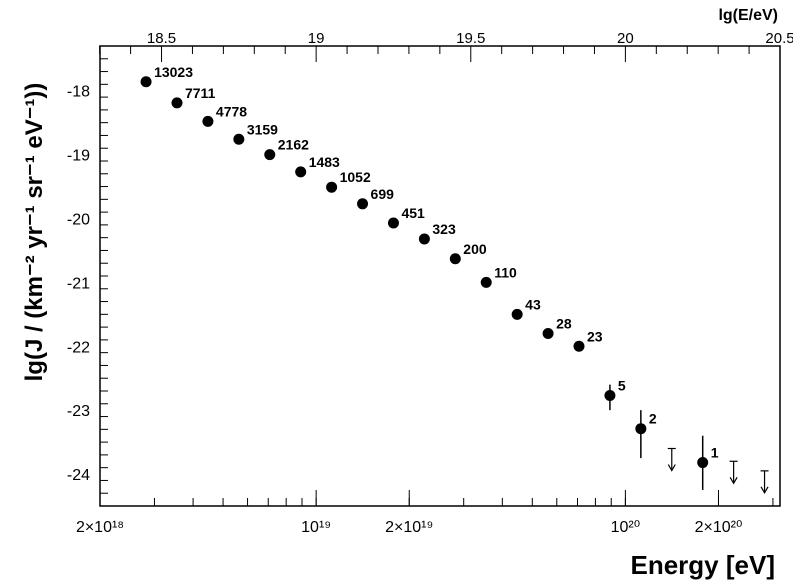  I want to click on event-count-label: 323, so click(444, 229).